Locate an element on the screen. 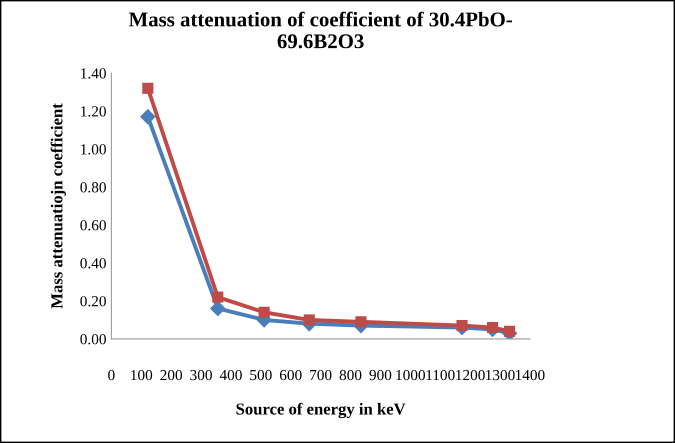 Image resolution: width=675 pixels, height=443 pixels. x-tick-label: 700 is located at coordinates (321, 375).